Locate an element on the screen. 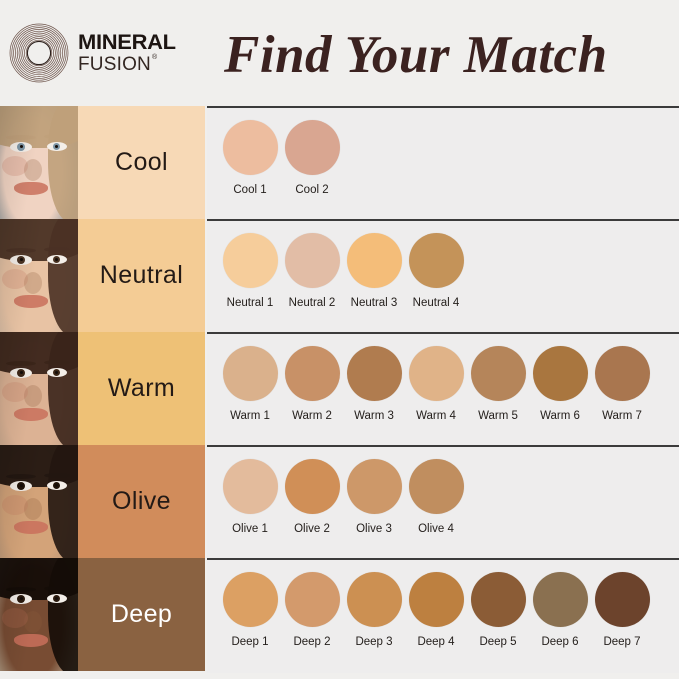  undertone-label-cell: Warm is located at coordinates (141, 388).